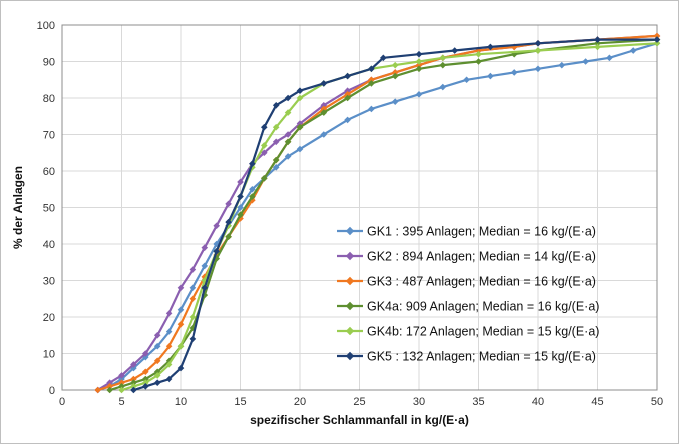 The image size is (679, 444). I want to click on x-tick-label: 40, so click(538, 402).